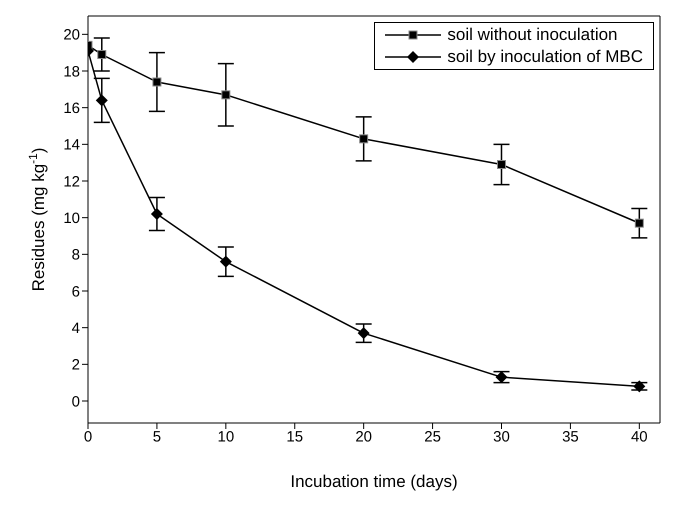  What do you see at coordinates (71, 108) in the screenshot?
I see `y-tick-label: 16` at bounding box center [71, 108].